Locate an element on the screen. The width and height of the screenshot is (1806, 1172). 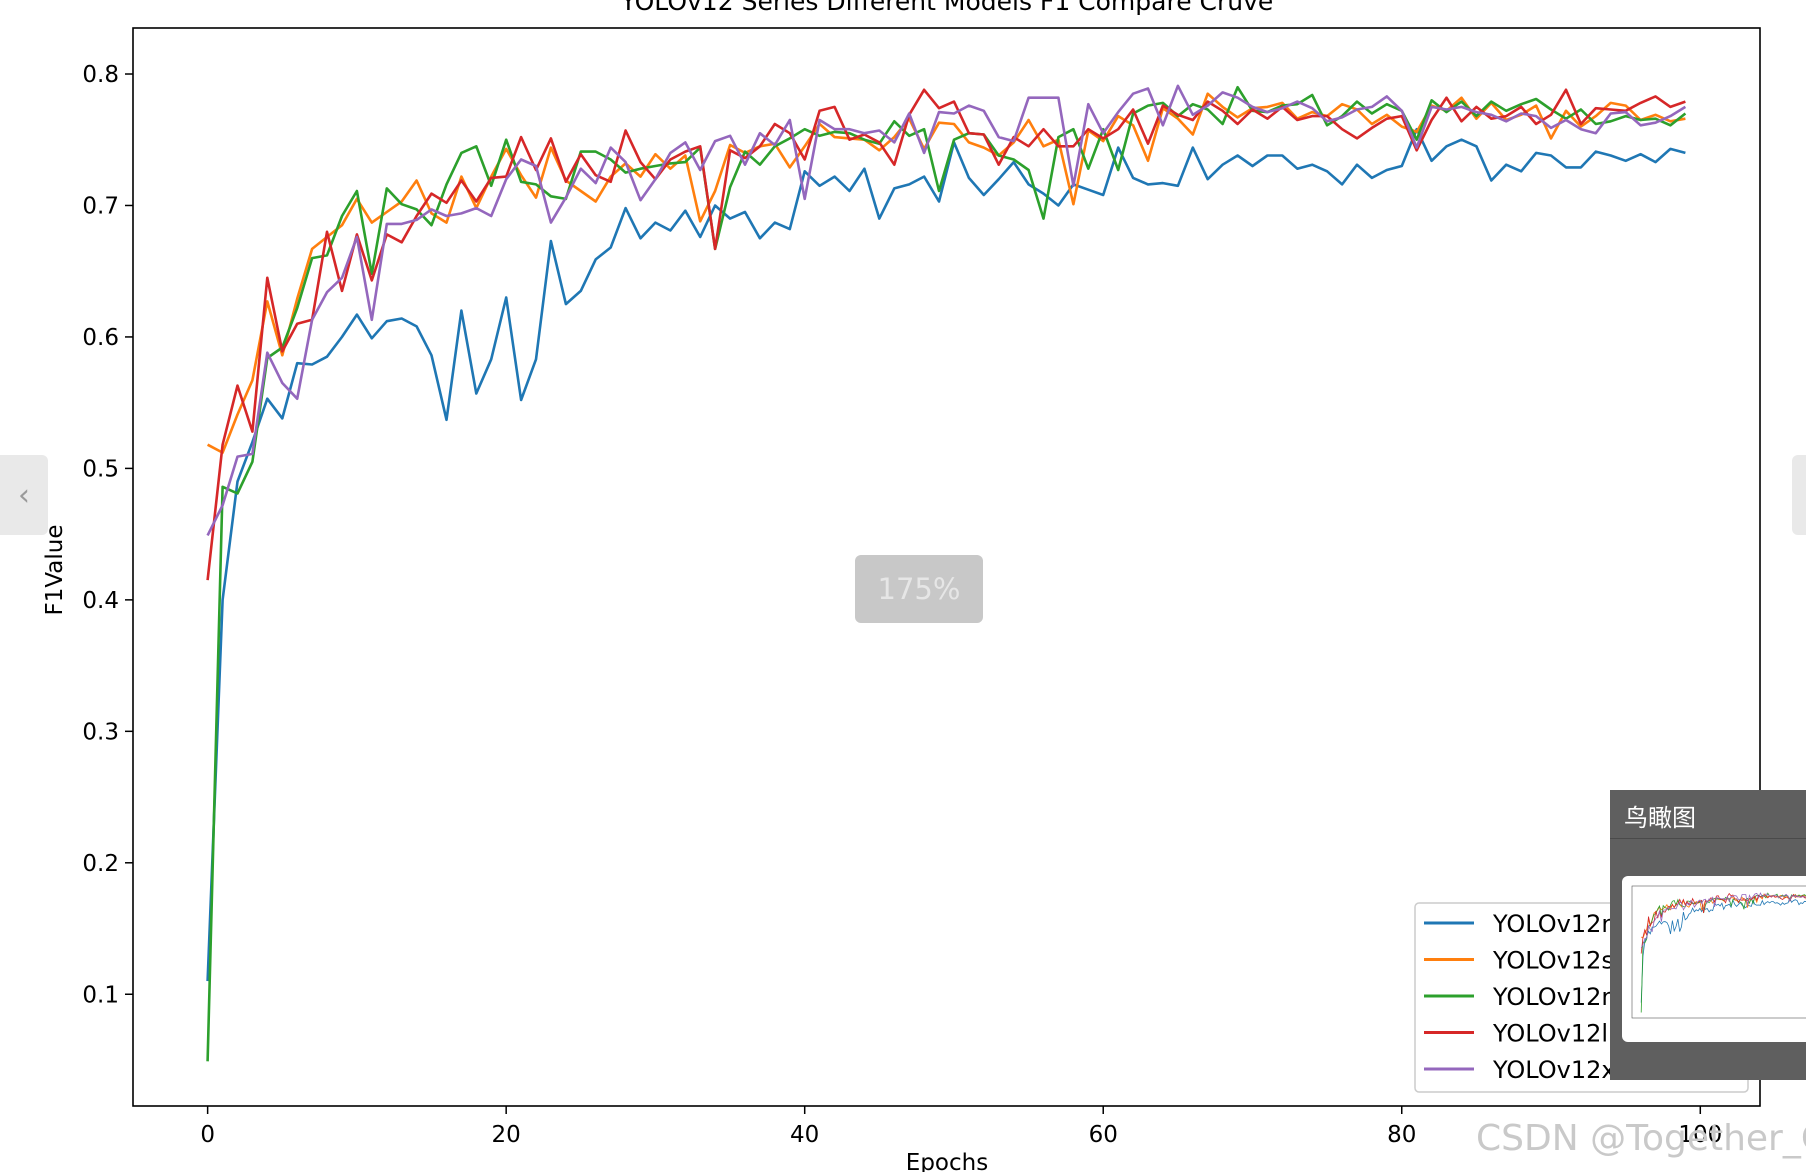
previous-image-button: ‹ is located at coordinates (24, 495).